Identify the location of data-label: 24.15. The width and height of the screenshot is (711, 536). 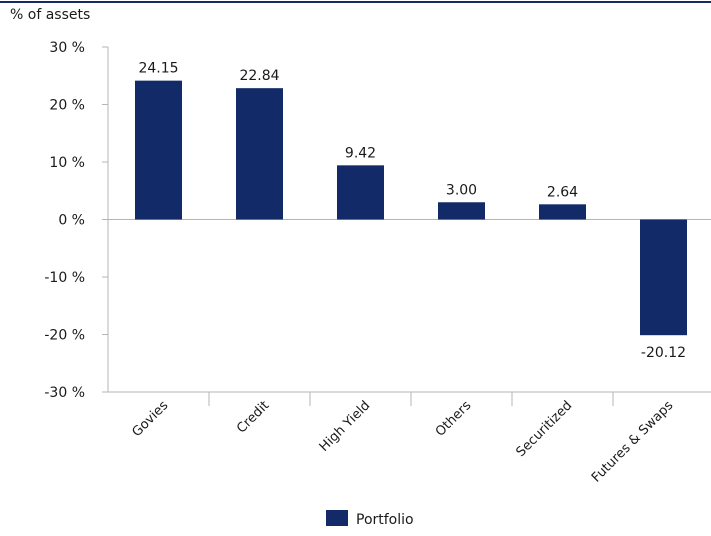
(158, 69).